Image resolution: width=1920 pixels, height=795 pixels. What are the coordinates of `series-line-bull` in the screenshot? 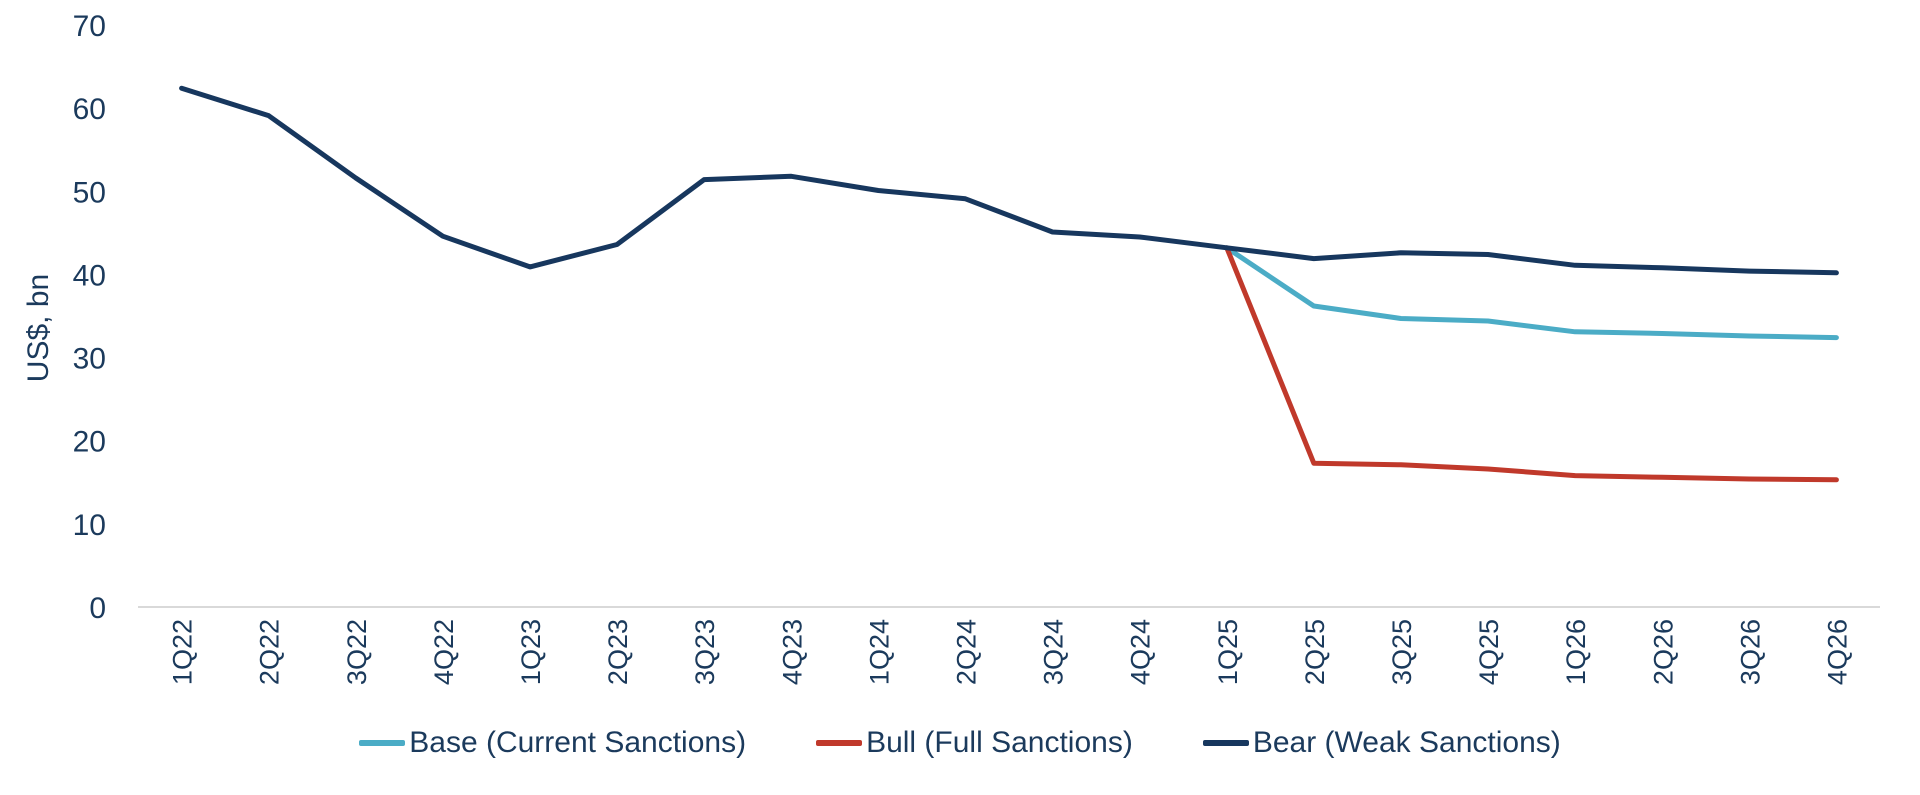 It's located at (1531, 364).